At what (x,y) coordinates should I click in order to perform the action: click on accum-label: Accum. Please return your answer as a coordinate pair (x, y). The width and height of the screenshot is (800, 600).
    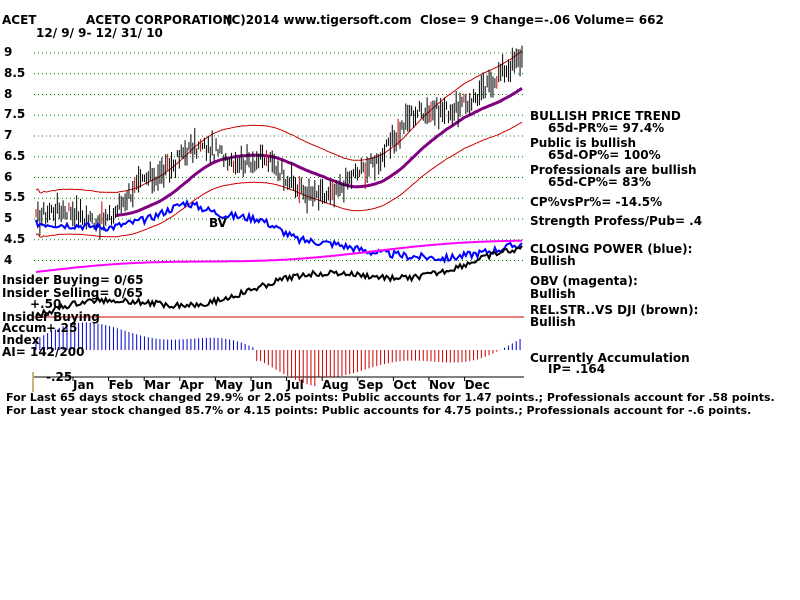
    Looking at the image, I should click on (24, 328).